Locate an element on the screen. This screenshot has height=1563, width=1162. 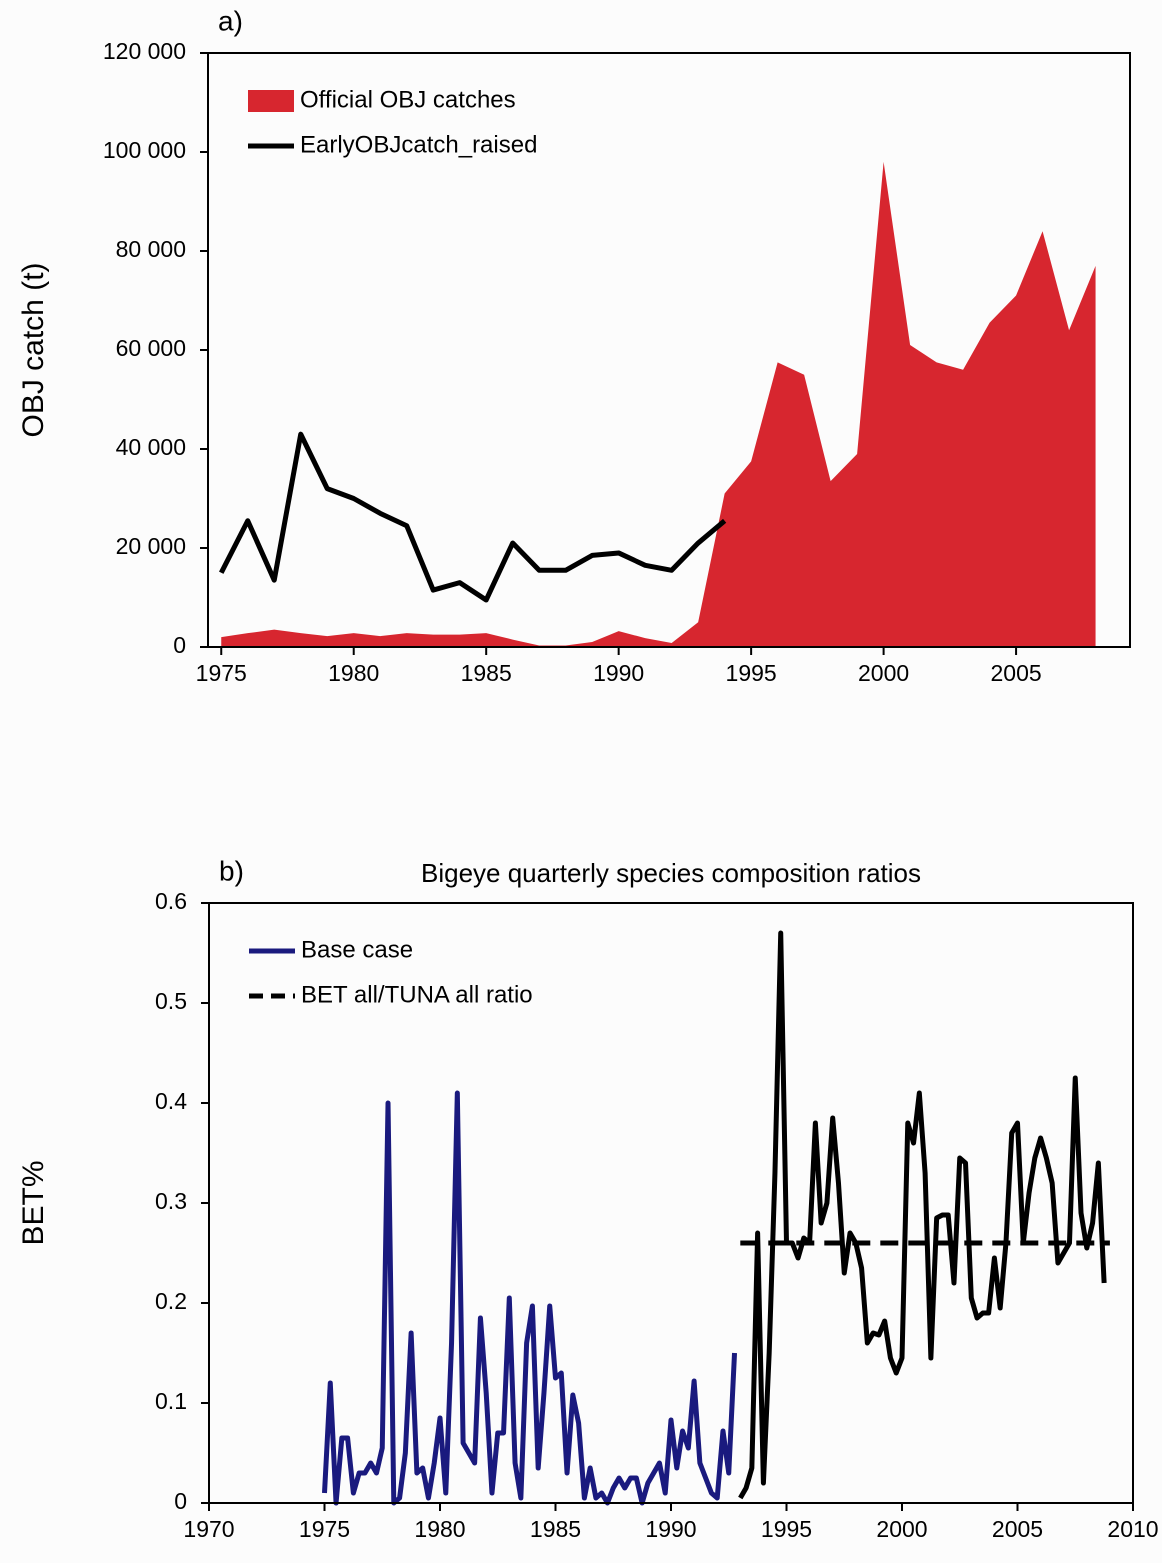
y-tick-label: 100 000 is located at coordinates (144, 150).